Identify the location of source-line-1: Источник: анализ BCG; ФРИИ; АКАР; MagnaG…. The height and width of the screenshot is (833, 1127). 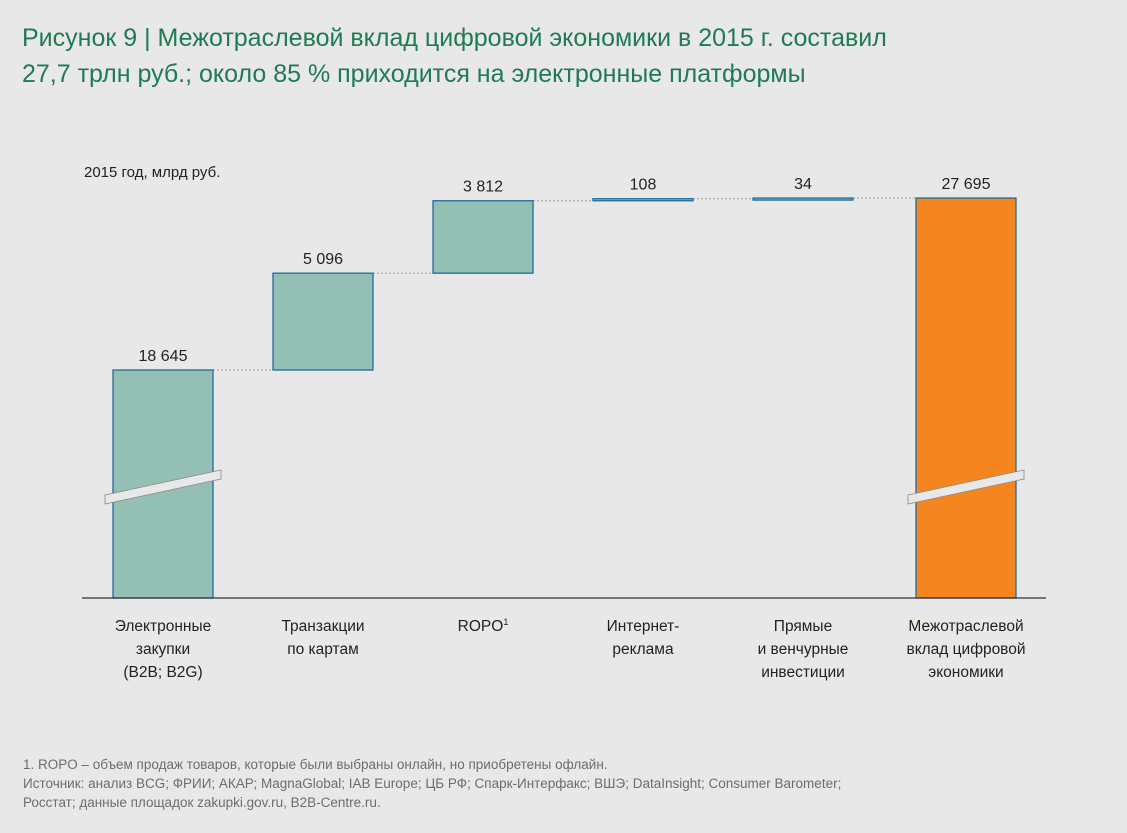
(432, 783).